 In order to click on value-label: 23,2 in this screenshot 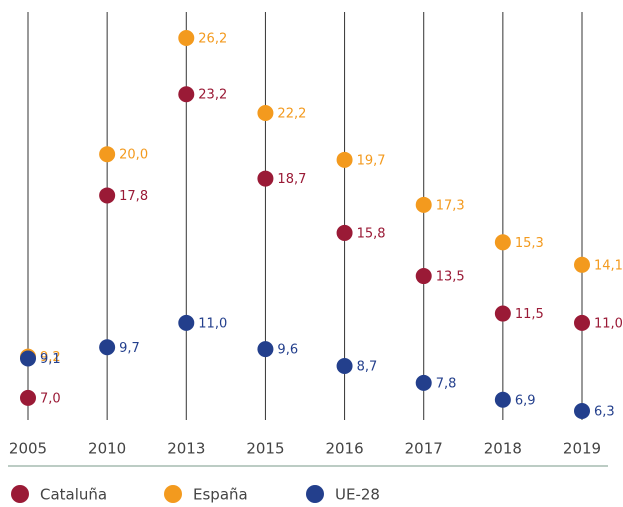, I will do `click(212, 95)`.